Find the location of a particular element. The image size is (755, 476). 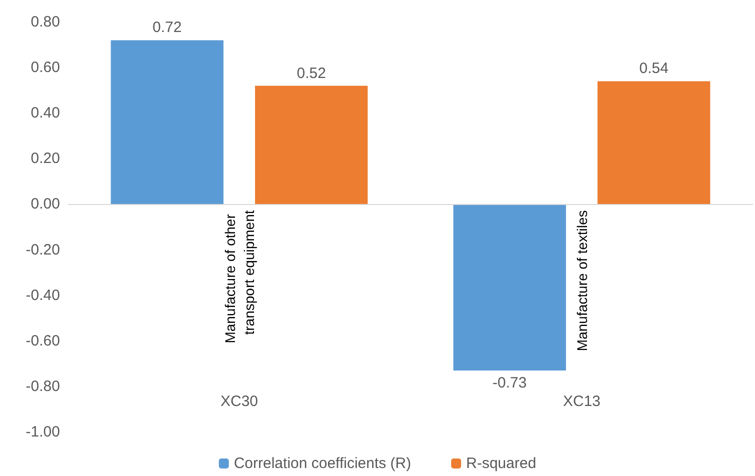

data-label: -0.73 is located at coordinates (509, 383).